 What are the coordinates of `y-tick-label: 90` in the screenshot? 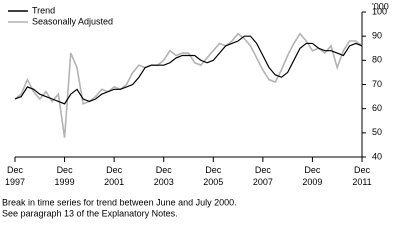 It's located at (377, 36).